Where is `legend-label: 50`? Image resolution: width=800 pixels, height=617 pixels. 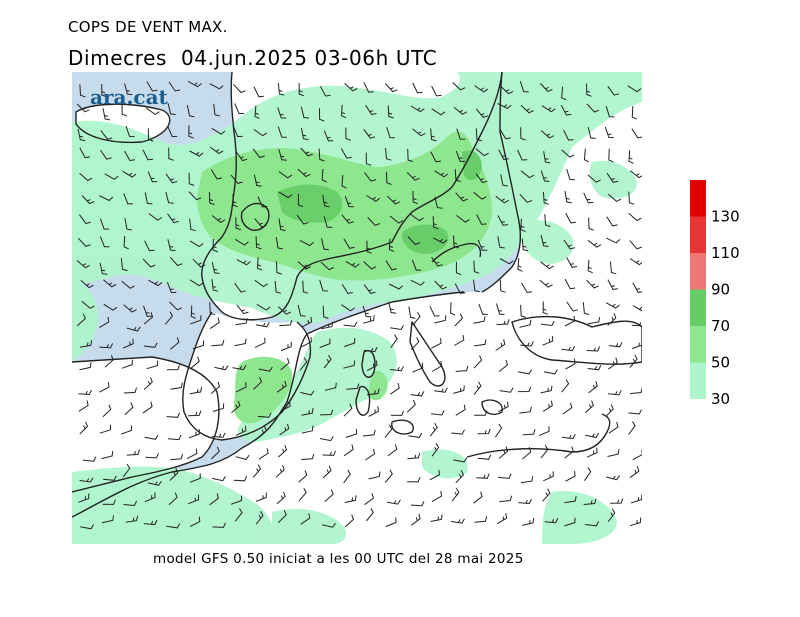 legend-label: 50 is located at coordinates (720, 363).